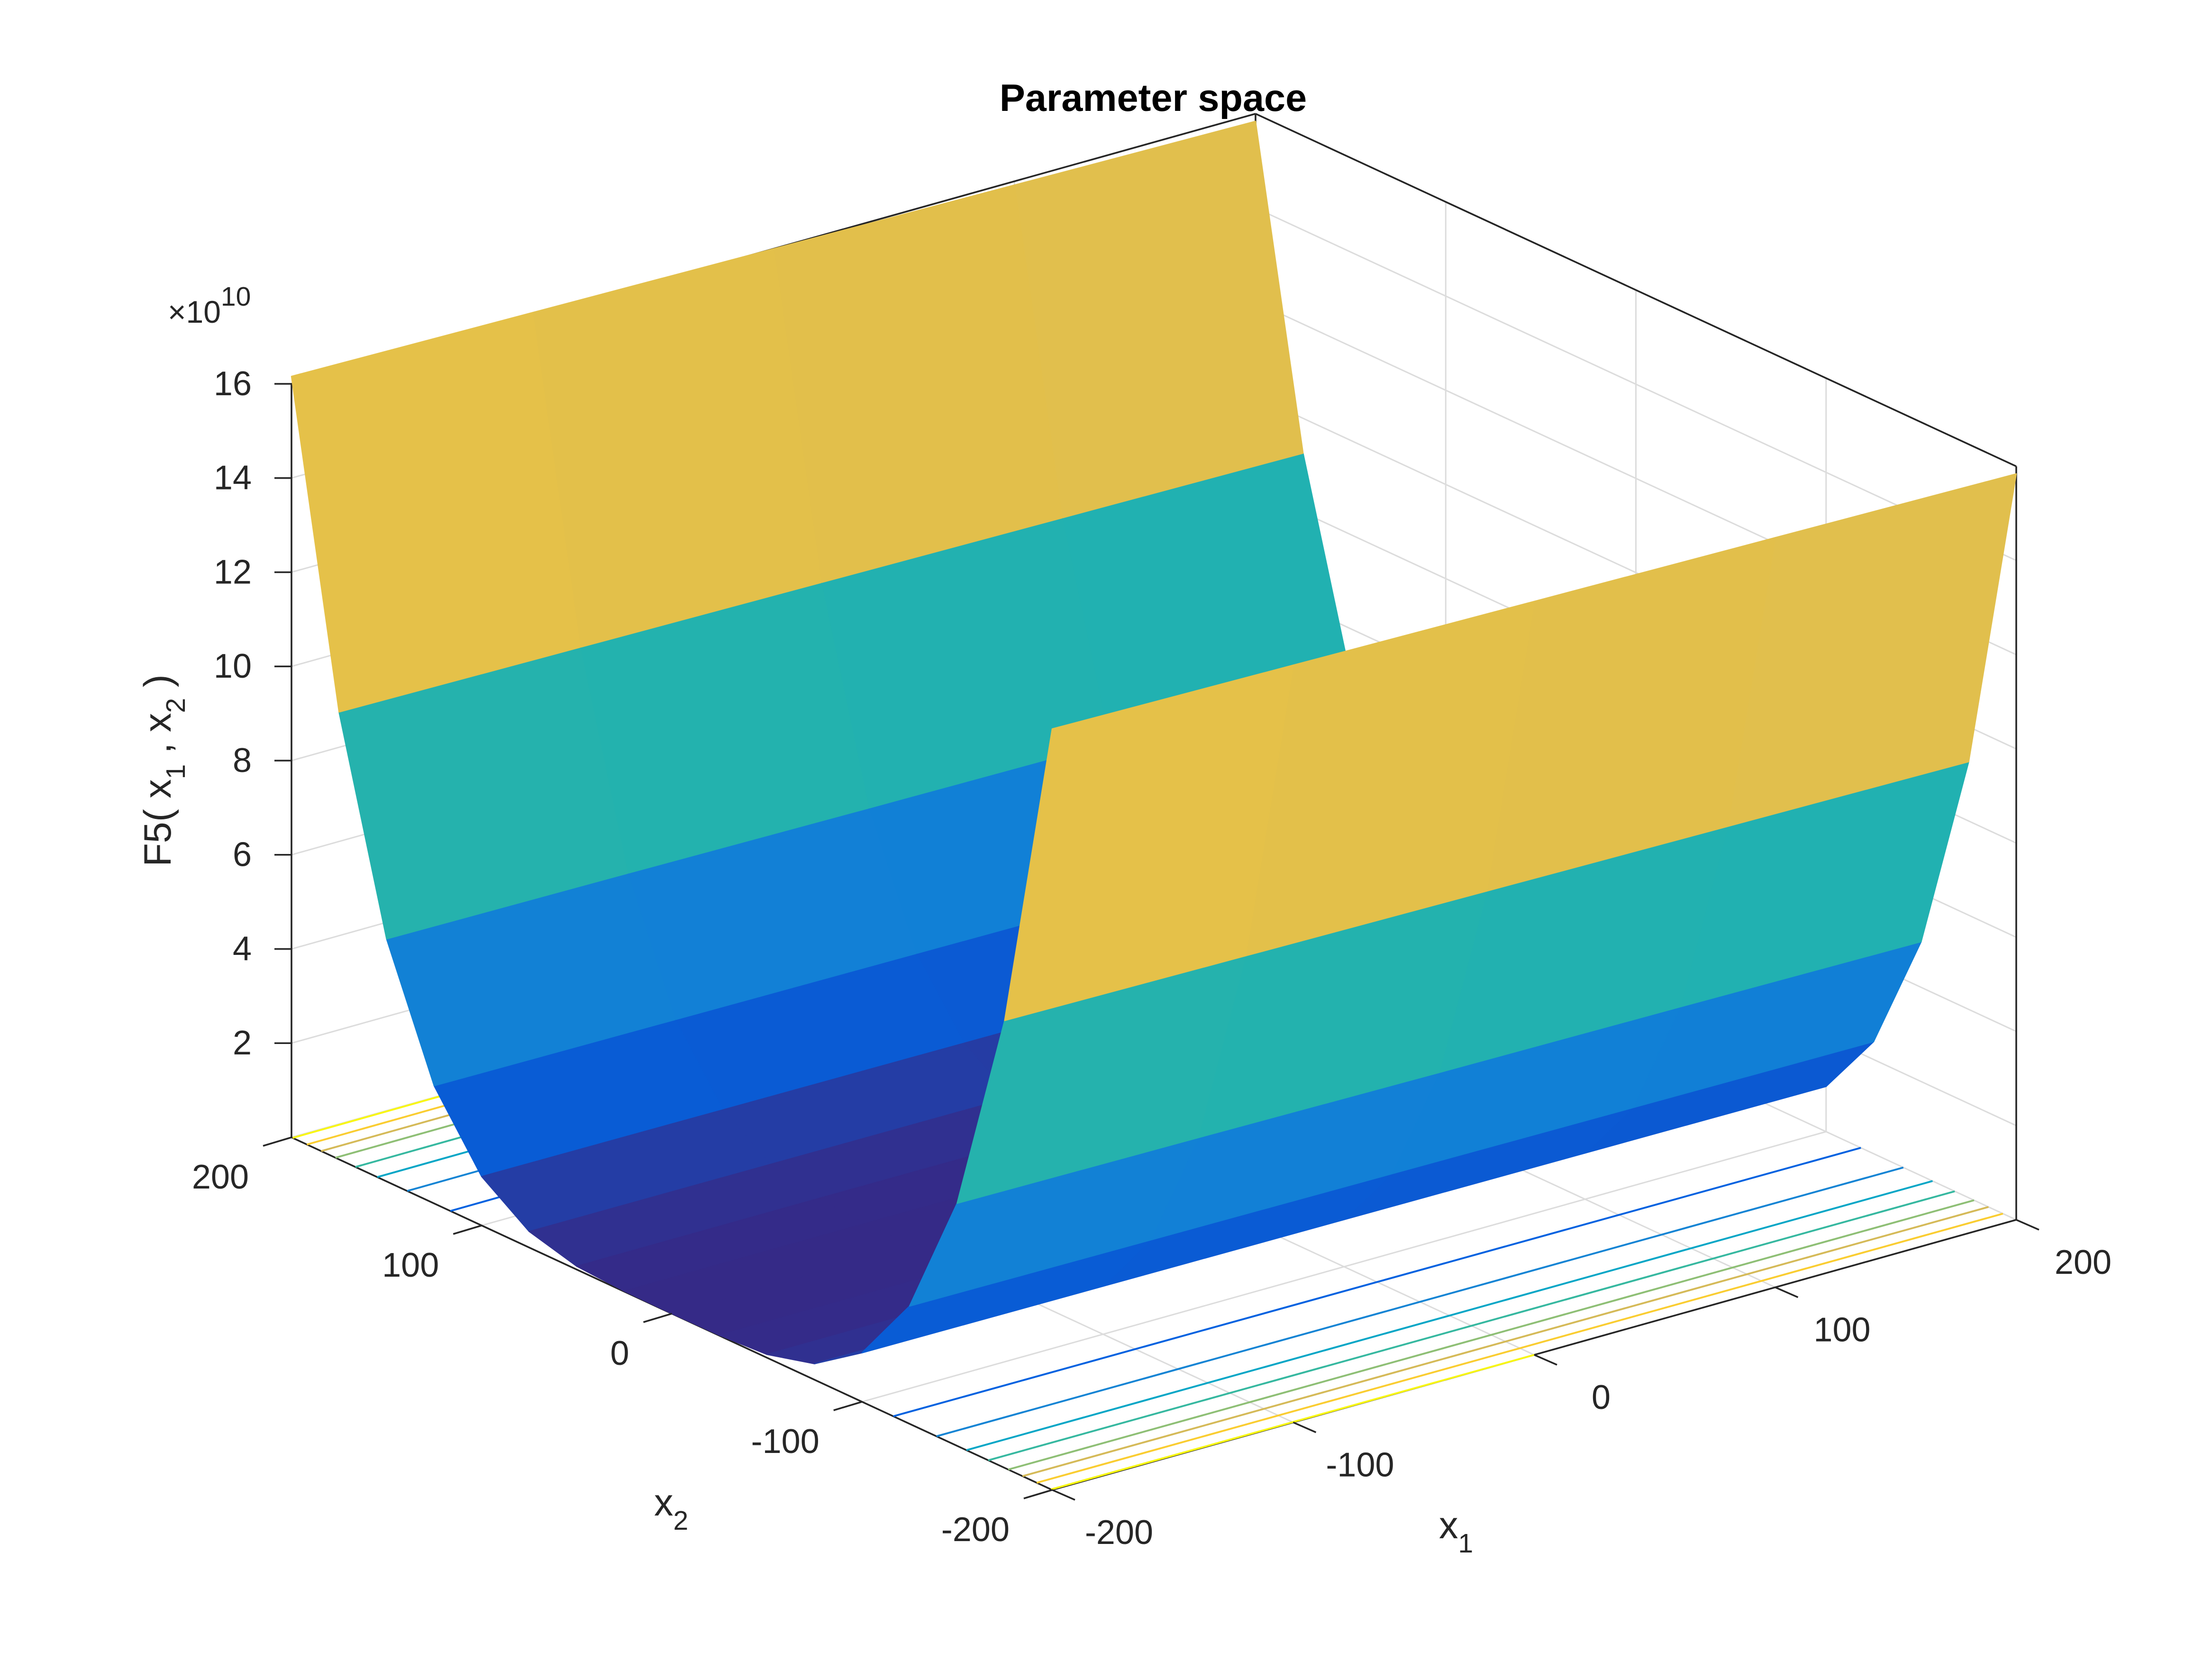  What do you see at coordinates (411, 1265) in the screenshot?
I see `x2-tick-label: 100` at bounding box center [411, 1265].